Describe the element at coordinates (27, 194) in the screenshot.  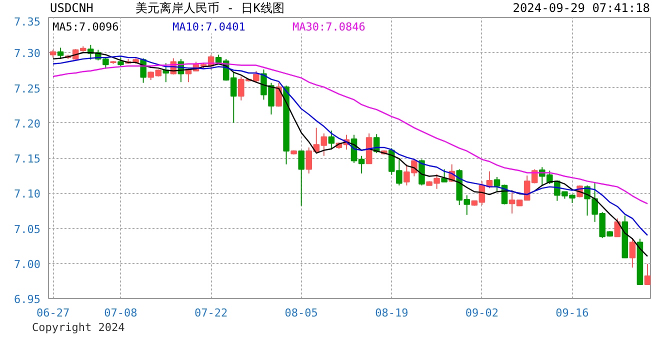
I see `y-tick-label: 7.10` at that location.